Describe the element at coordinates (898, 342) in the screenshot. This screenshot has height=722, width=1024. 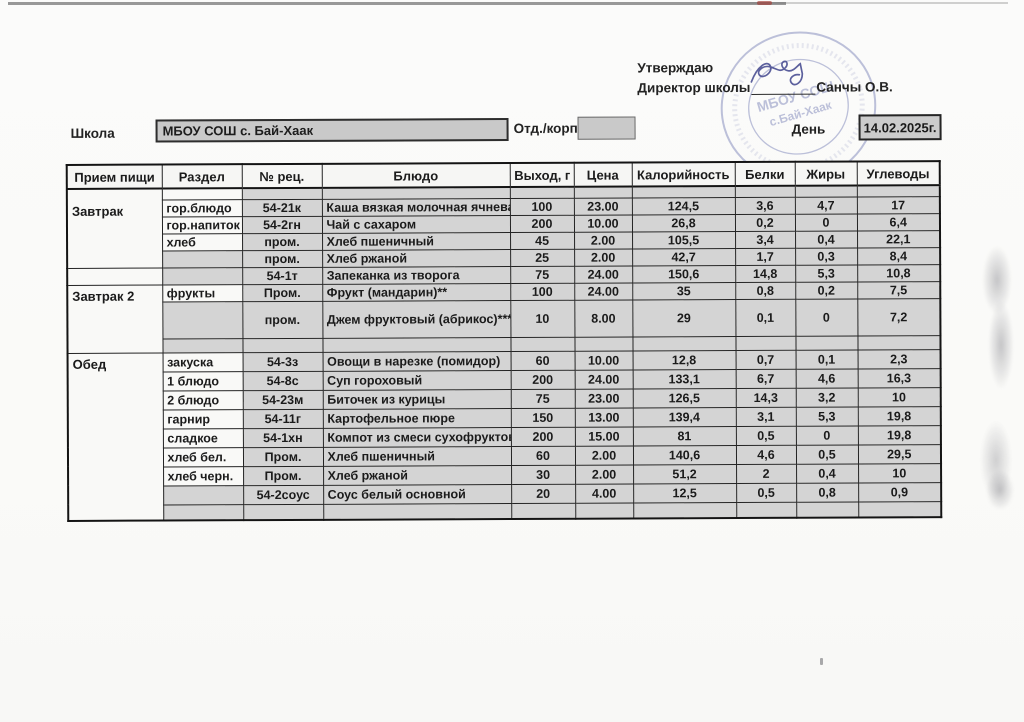
I see `carbs-cell` at that location.